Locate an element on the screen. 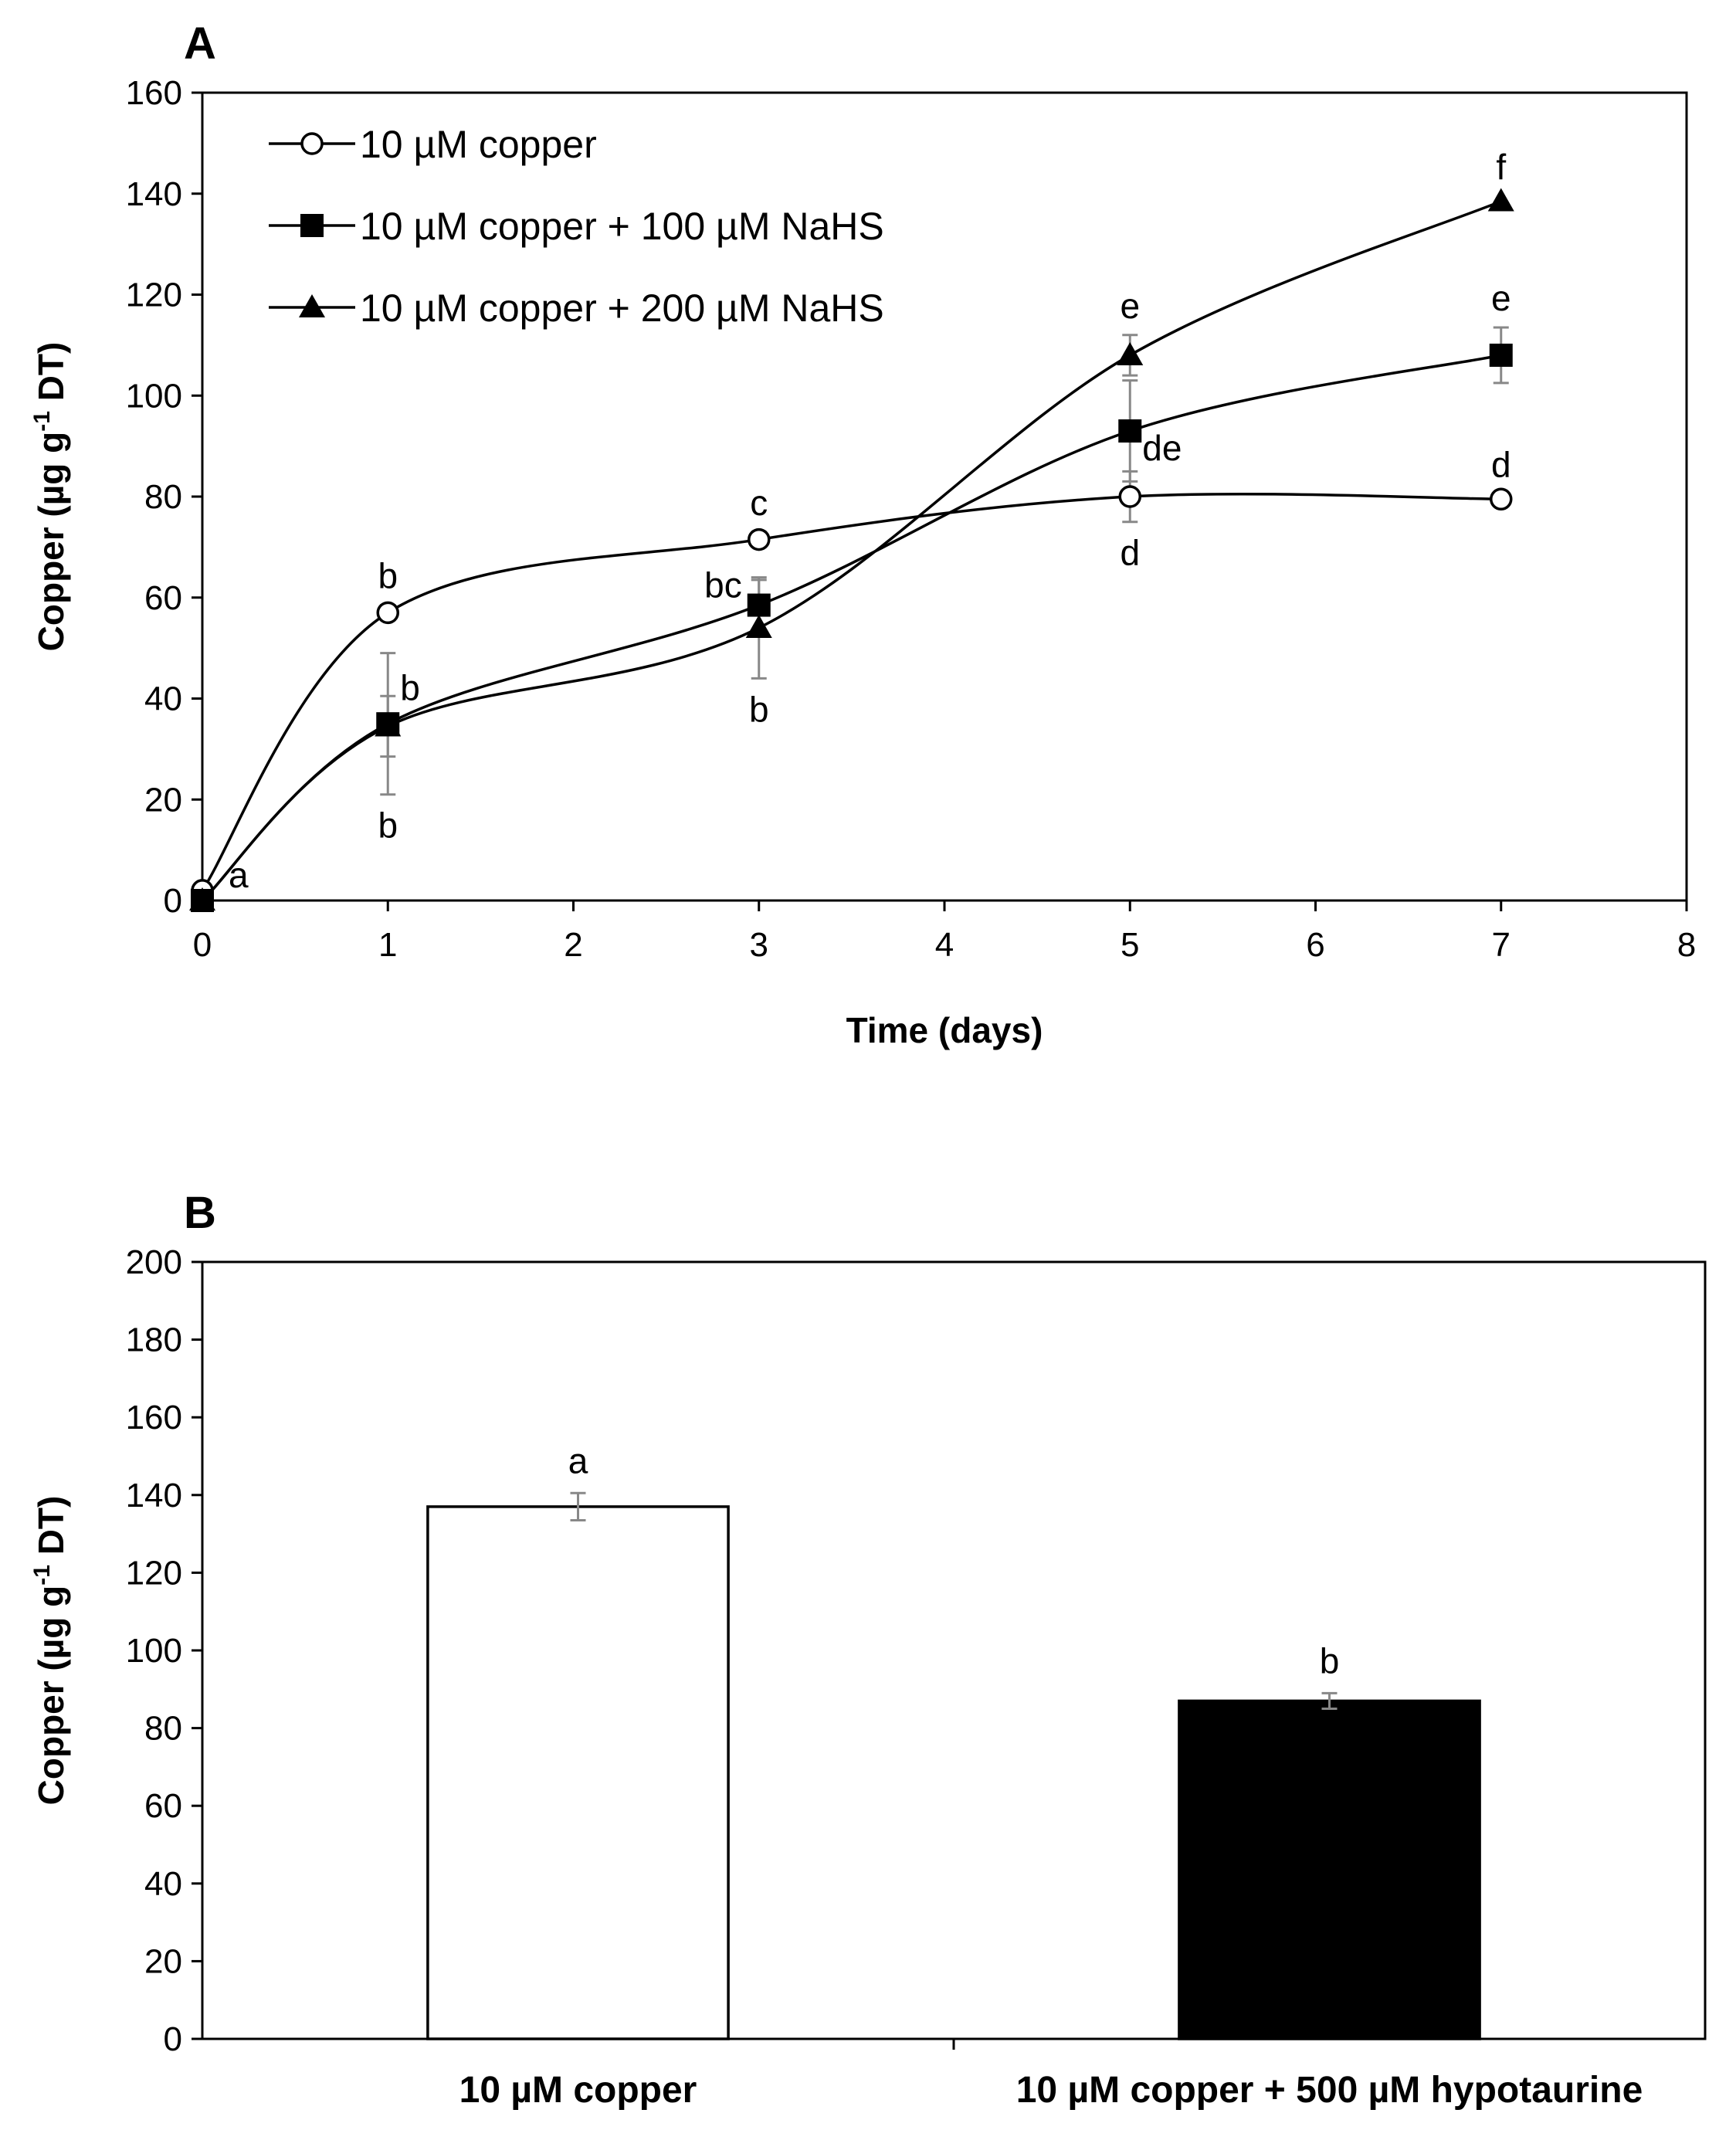 The image size is (1736, 2147). significance-letter-2: bc is located at coordinates (723, 585).